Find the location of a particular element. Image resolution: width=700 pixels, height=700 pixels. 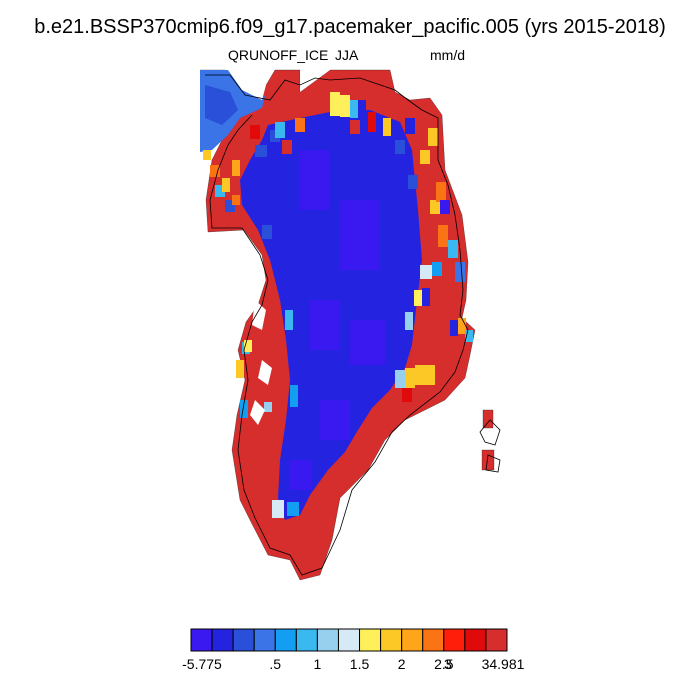

colorbar-tick-label: 2.5 is located at coordinates (444, 664).